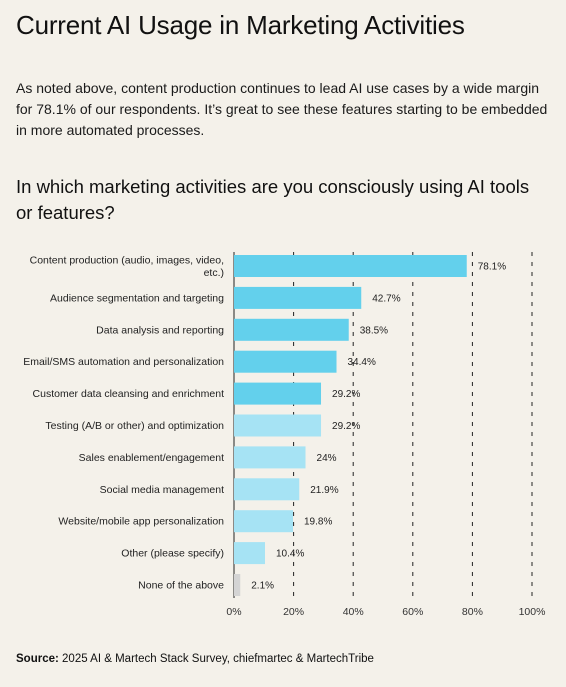 Image resolution: width=566 pixels, height=687 pixels. I want to click on value-label-9: 10.4%, so click(290, 554).